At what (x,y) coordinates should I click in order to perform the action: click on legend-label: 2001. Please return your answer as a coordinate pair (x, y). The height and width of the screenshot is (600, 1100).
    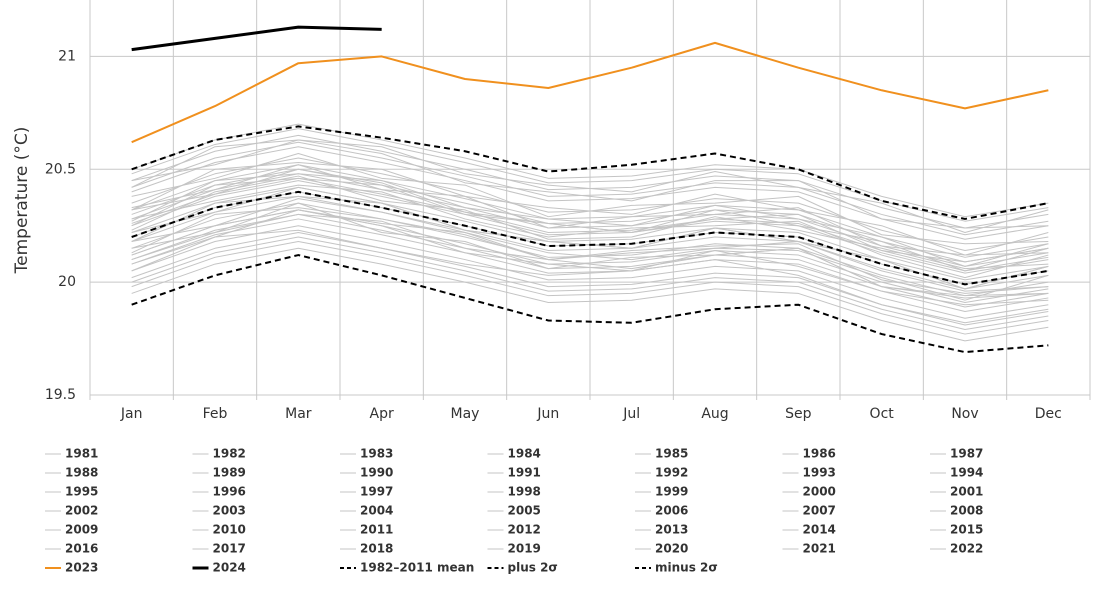
    Looking at the image, I should click on (966, 492).